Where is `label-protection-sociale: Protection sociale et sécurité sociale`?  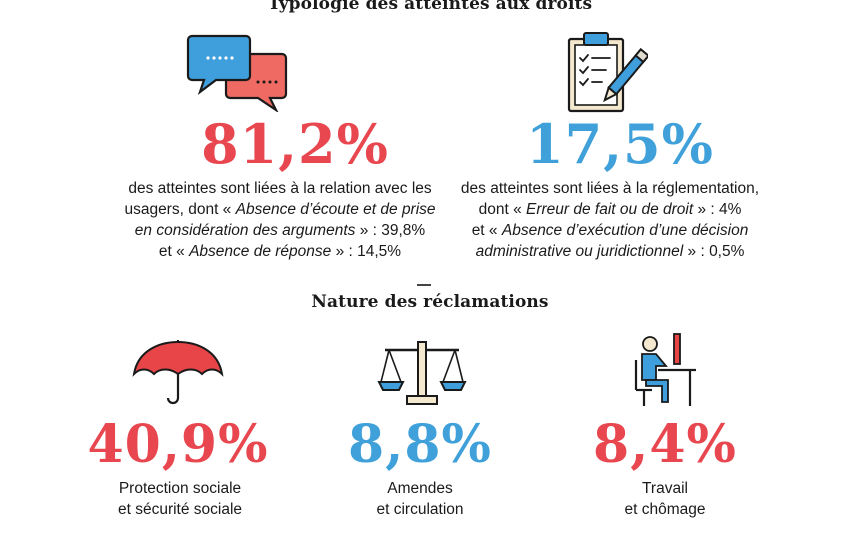
label-protection-sociale: Protection sociale et sécurité sociale is located at coordinates (180, 499).